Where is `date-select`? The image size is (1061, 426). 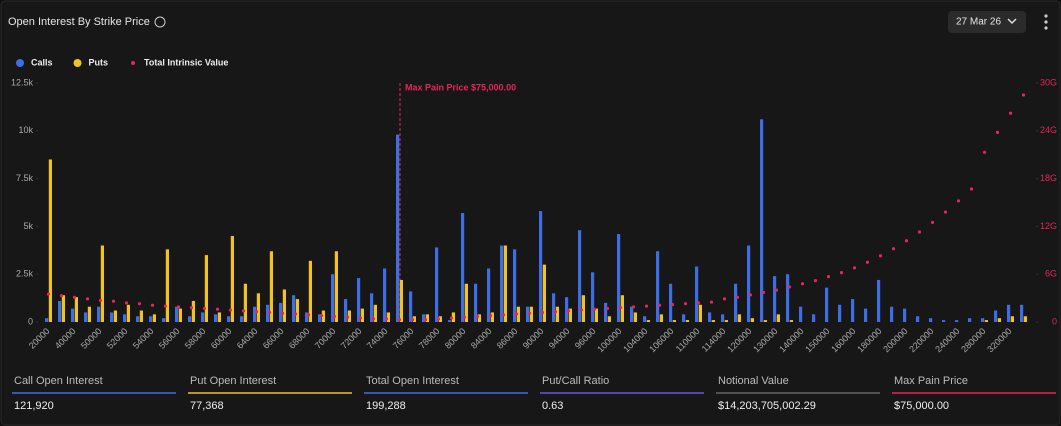 date-select is located at coordinates (987, 22).